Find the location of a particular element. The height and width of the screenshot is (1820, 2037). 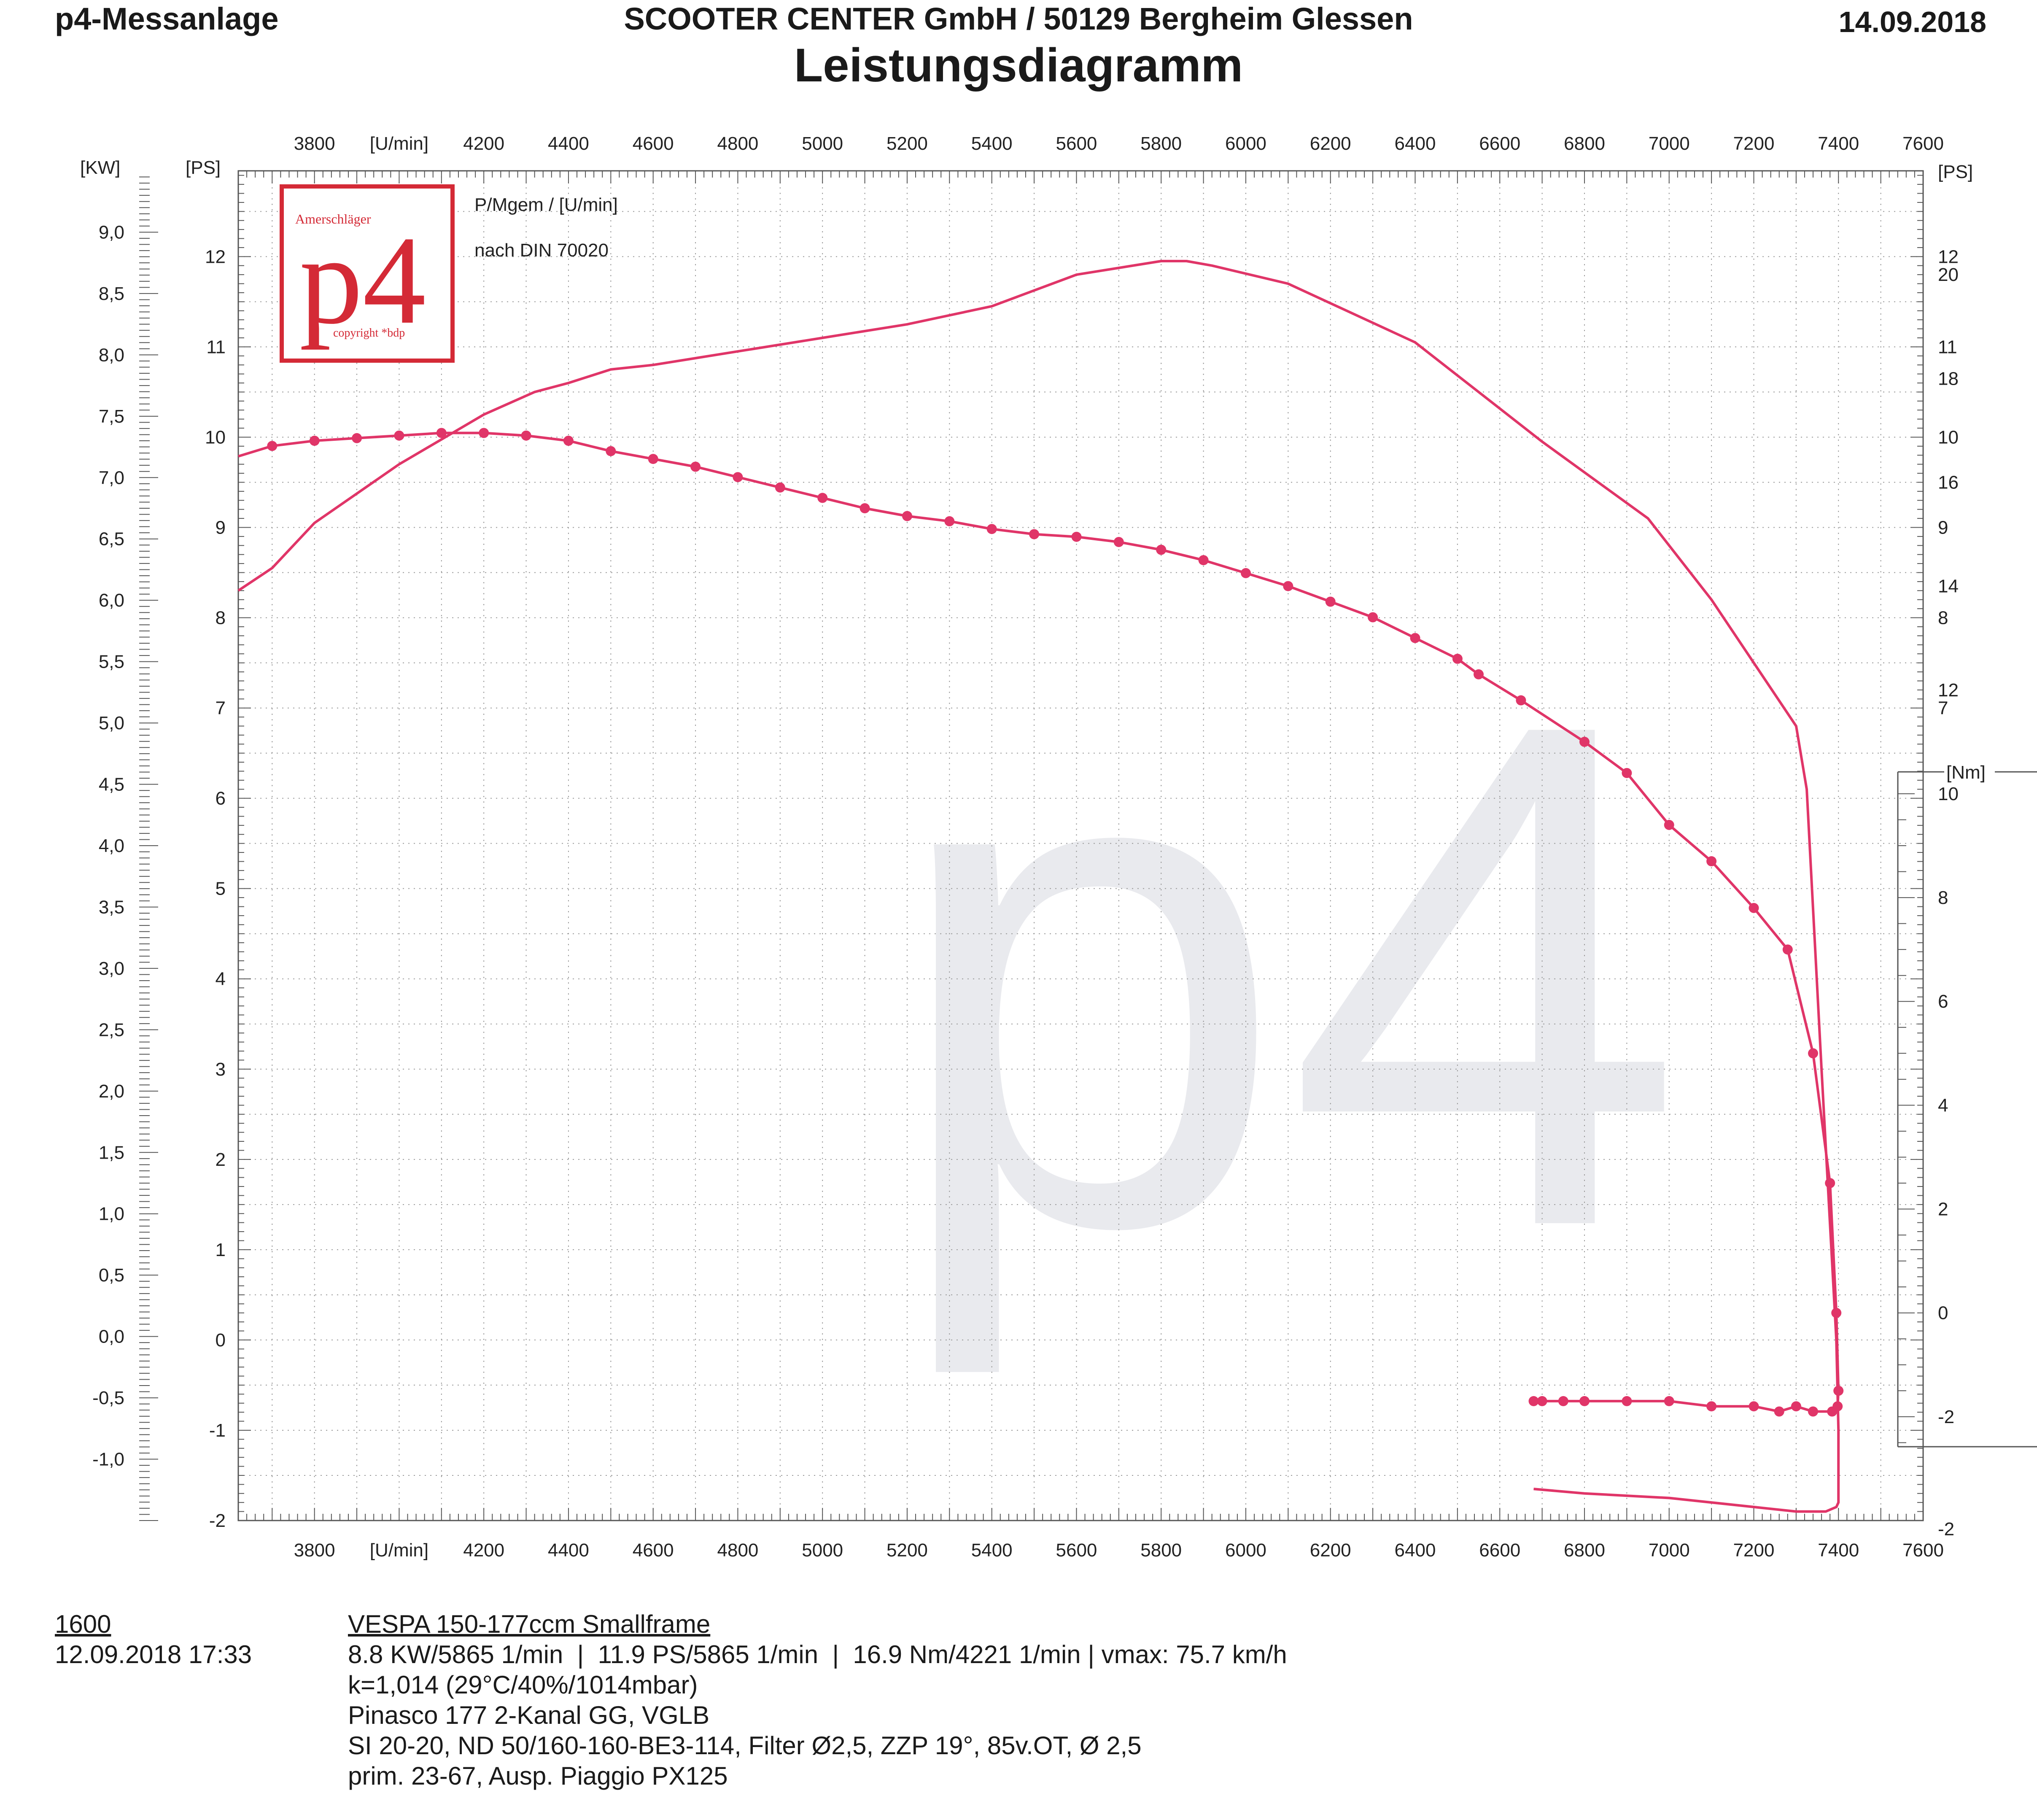

nm-tick-label: 6 is located at coordinates (1943, 1002).